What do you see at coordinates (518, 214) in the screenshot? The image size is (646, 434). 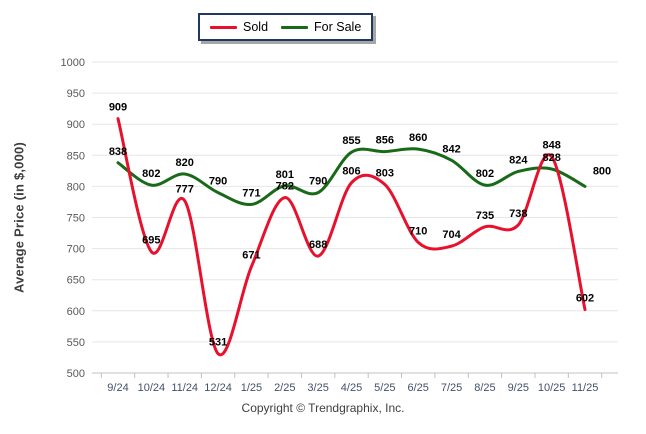 I see `data-label: 738` at bounding box center [518, 214].